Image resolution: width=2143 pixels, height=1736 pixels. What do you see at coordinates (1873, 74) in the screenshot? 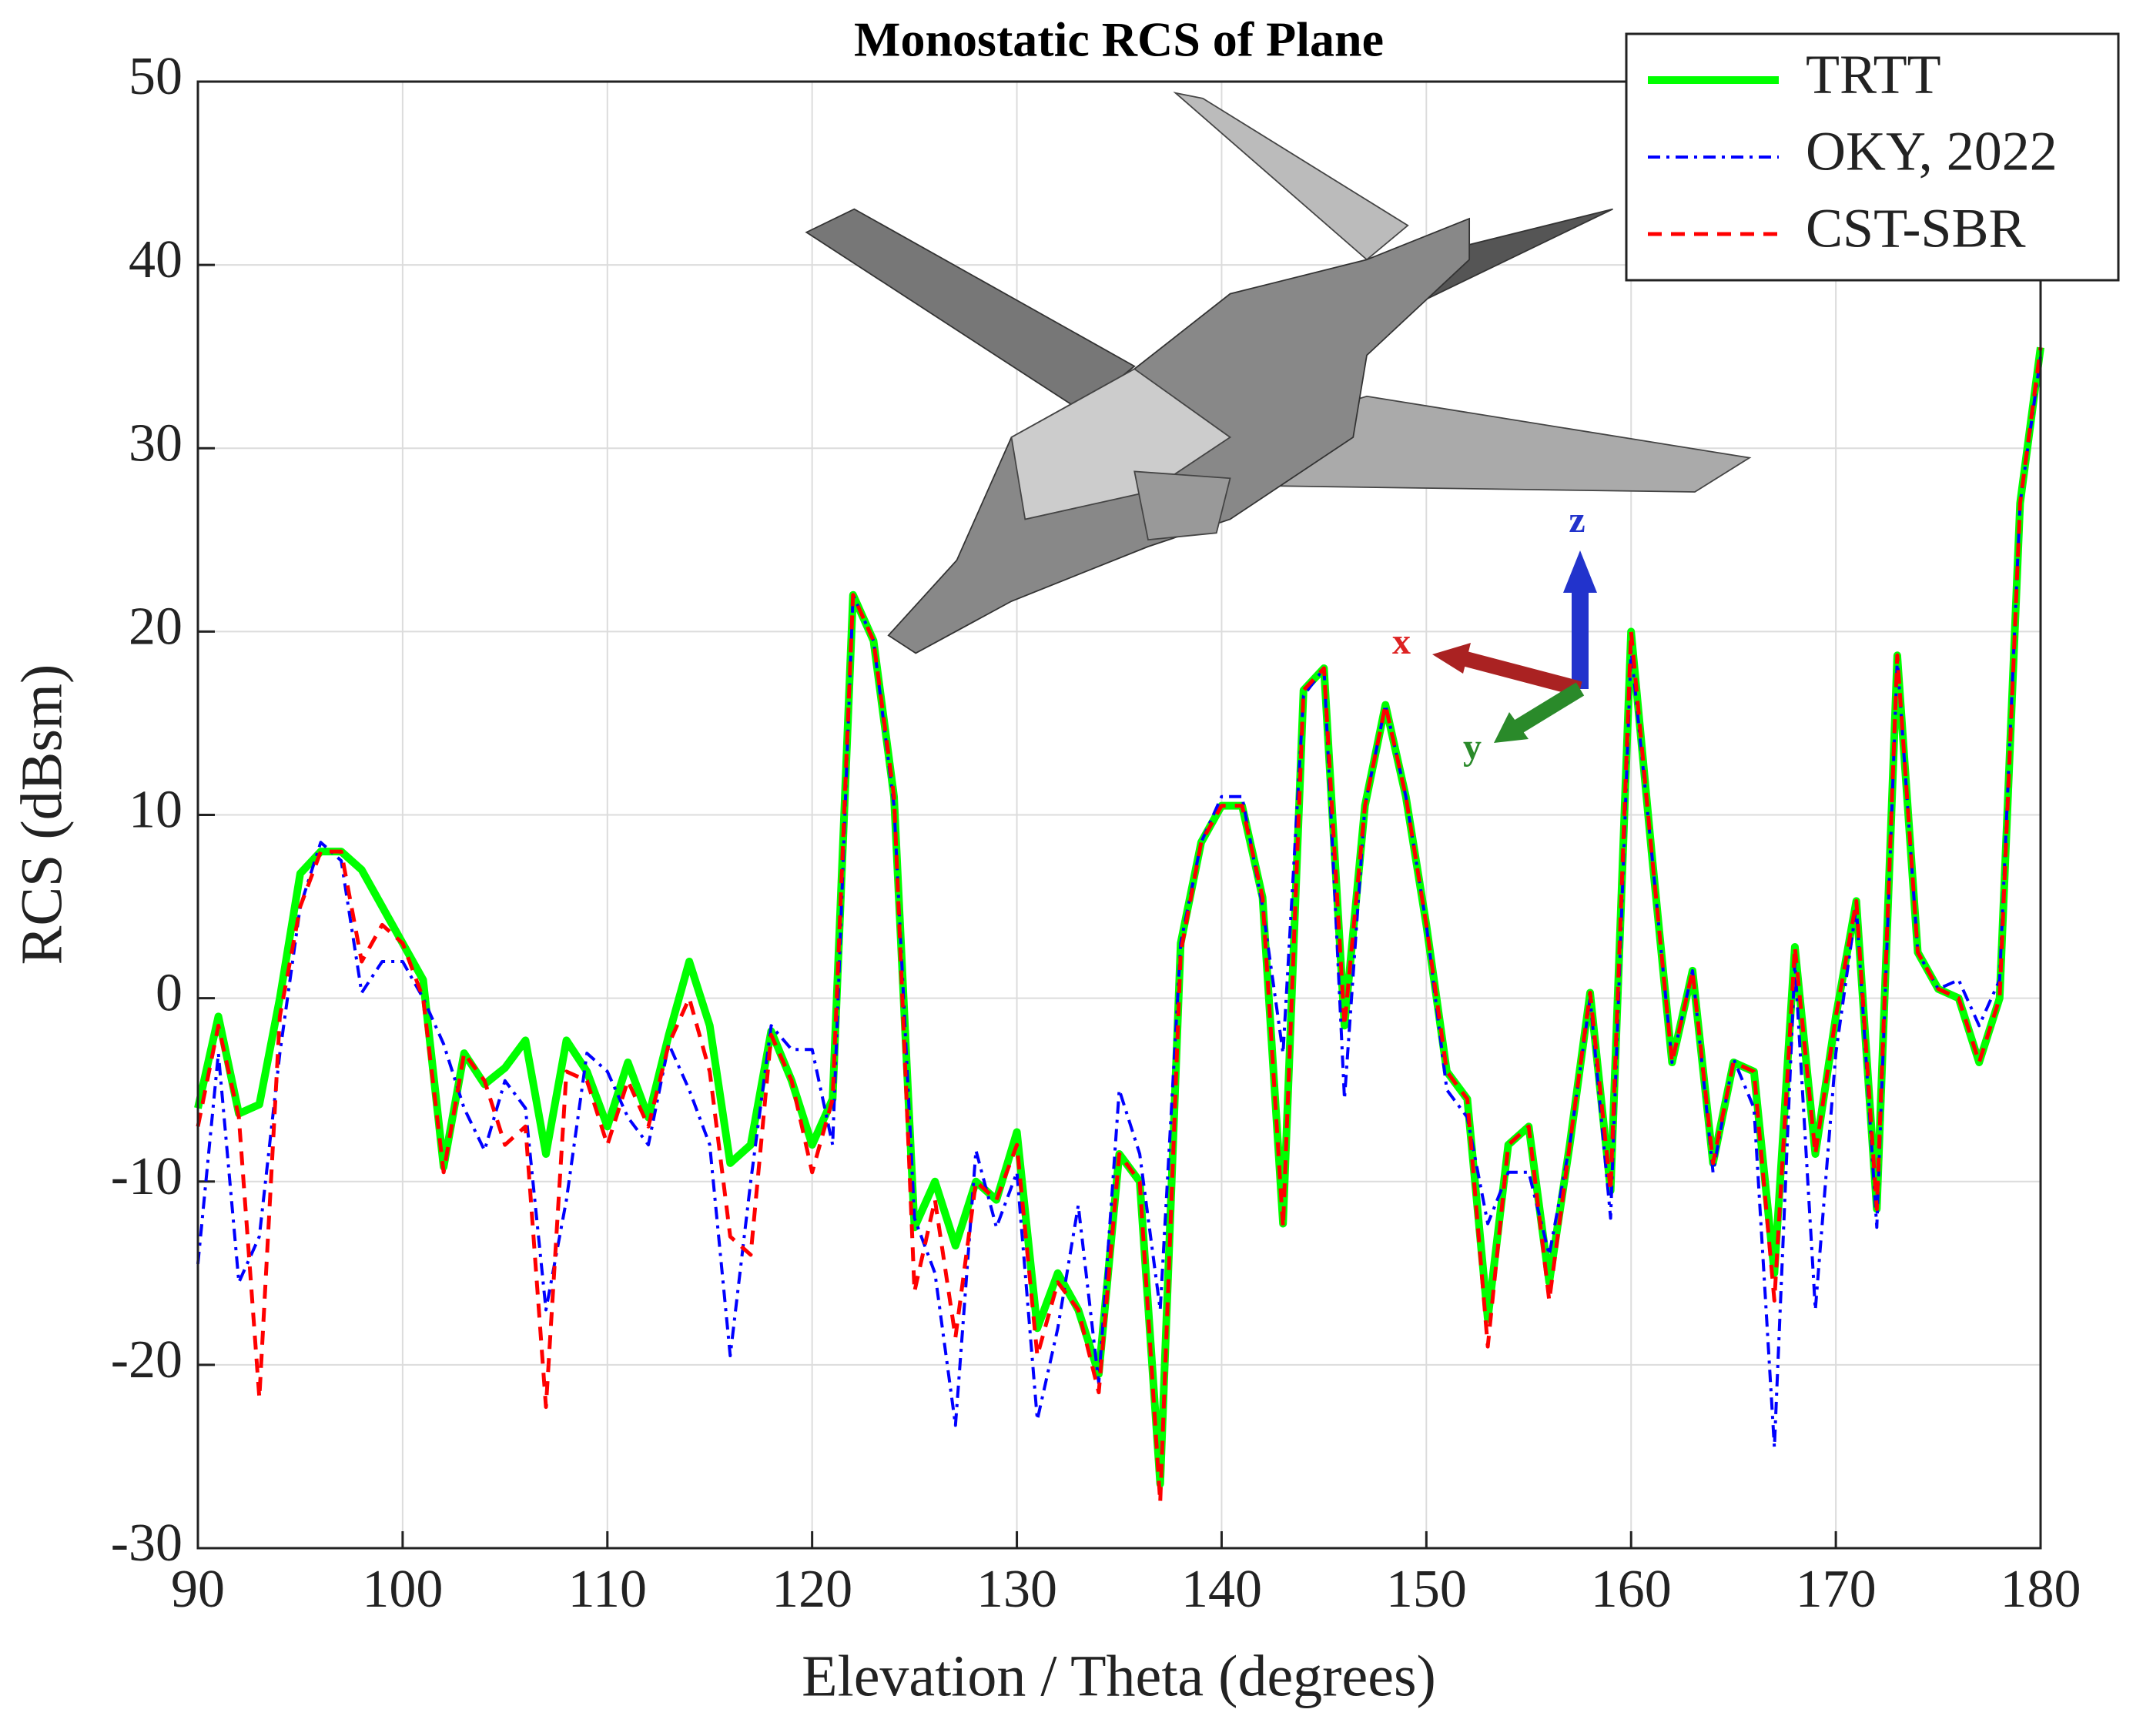
I see `legend-label: TRTT` at bounding box center [1873, 74].